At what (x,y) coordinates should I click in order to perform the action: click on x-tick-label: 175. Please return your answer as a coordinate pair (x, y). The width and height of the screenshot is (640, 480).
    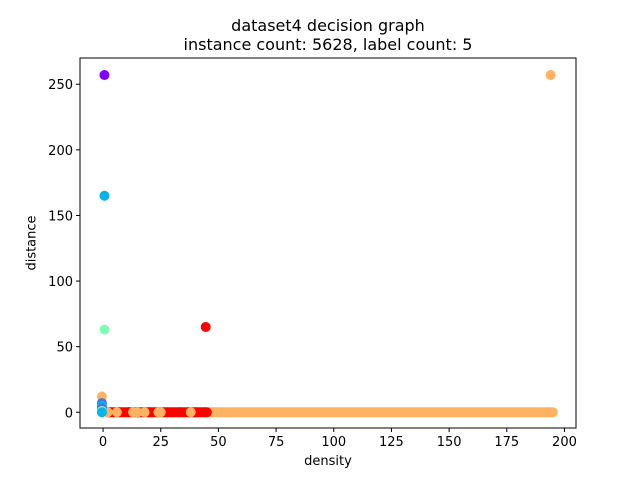
    Looking at the image, I should click on (506, 442).